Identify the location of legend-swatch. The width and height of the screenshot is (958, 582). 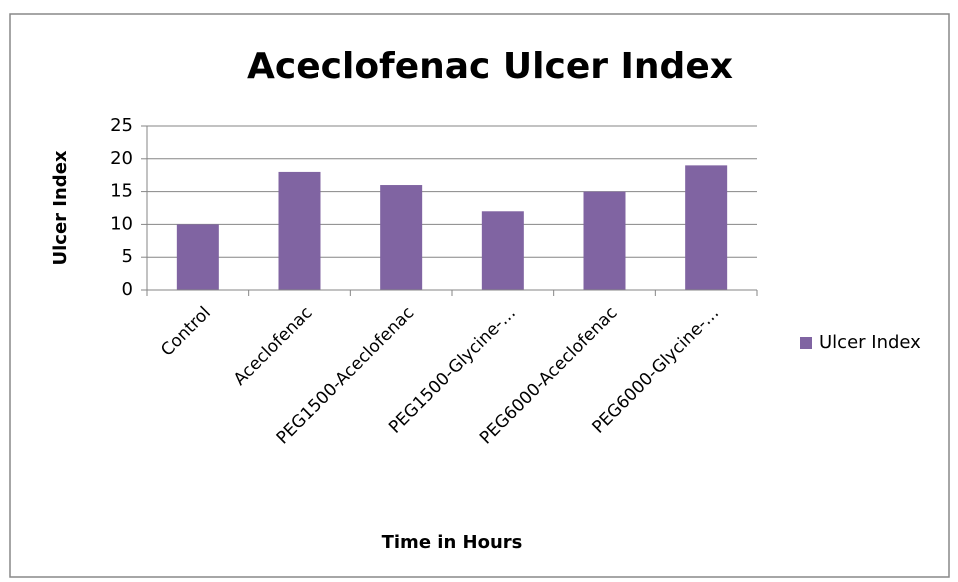
(806, 343).